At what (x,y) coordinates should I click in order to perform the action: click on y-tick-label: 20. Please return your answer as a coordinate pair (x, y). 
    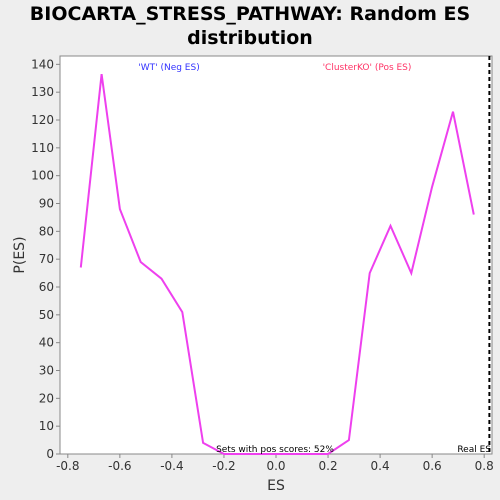
    Looking at the image, I should click on (46, 398).